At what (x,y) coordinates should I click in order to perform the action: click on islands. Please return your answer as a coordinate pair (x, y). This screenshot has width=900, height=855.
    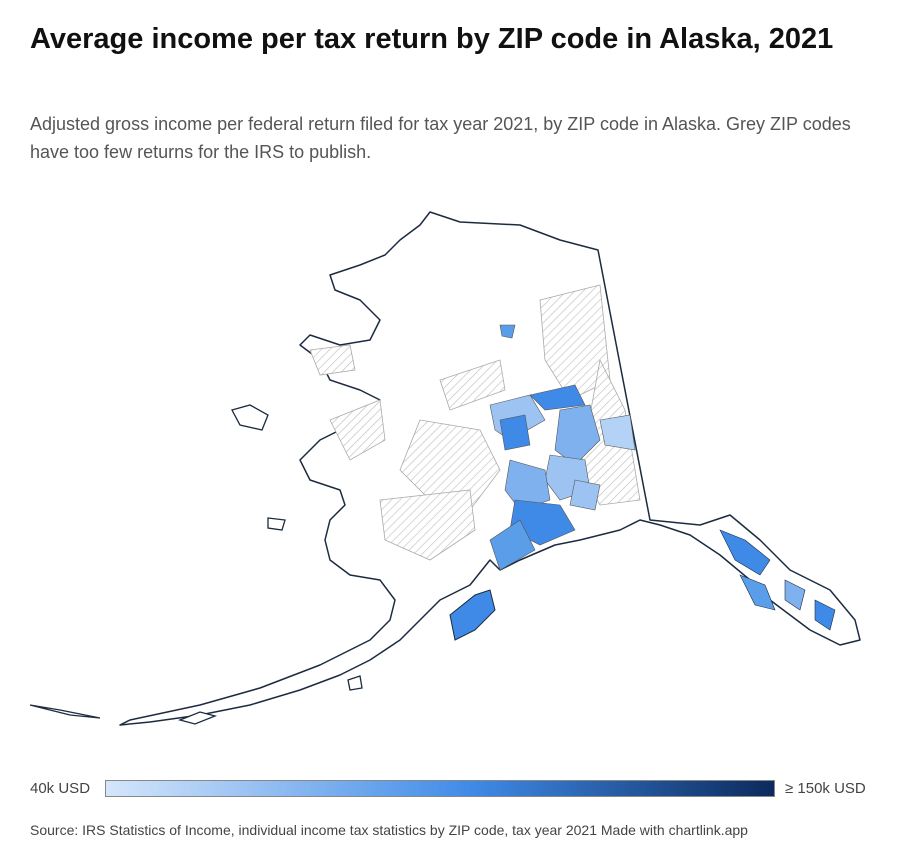
    Looking at the image, I should click on (196, 564).